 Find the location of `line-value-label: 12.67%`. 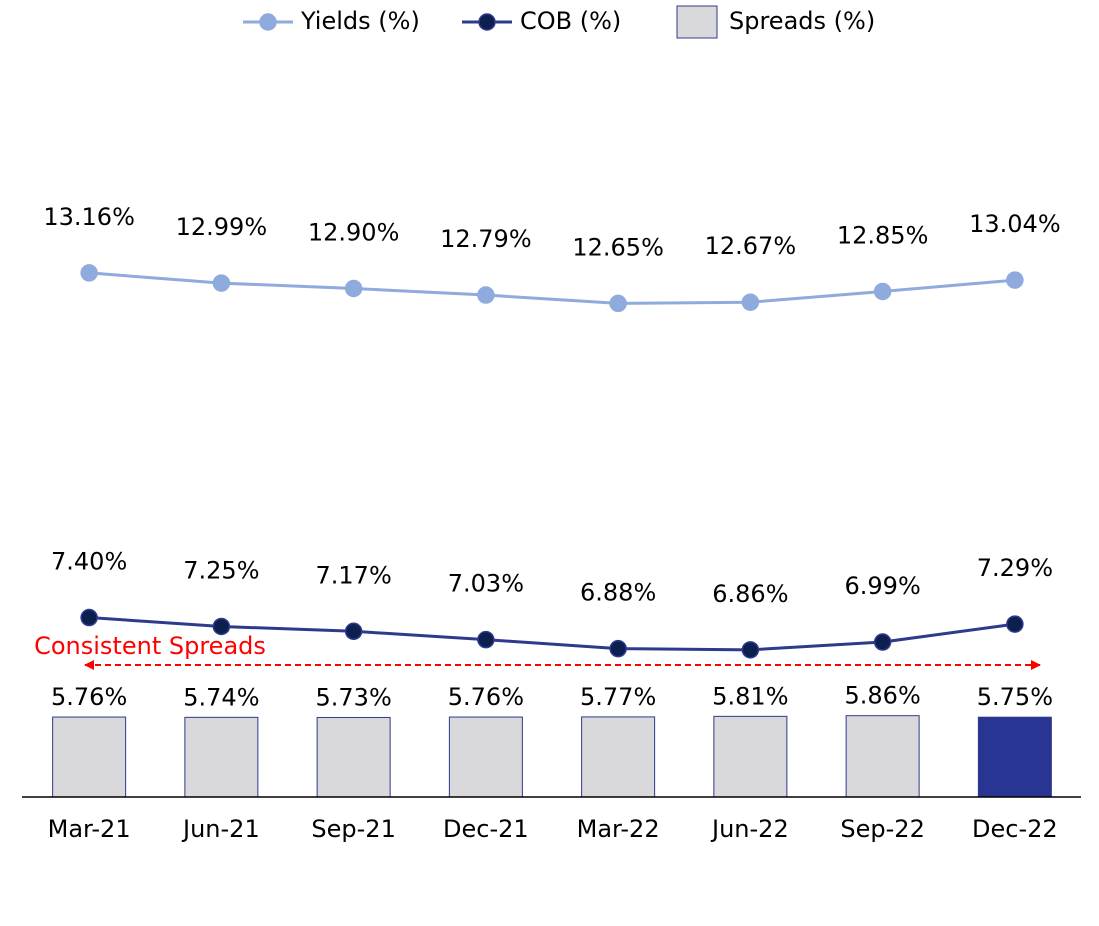

line-value-label: 12.67% is located at coordinates (751, 246).